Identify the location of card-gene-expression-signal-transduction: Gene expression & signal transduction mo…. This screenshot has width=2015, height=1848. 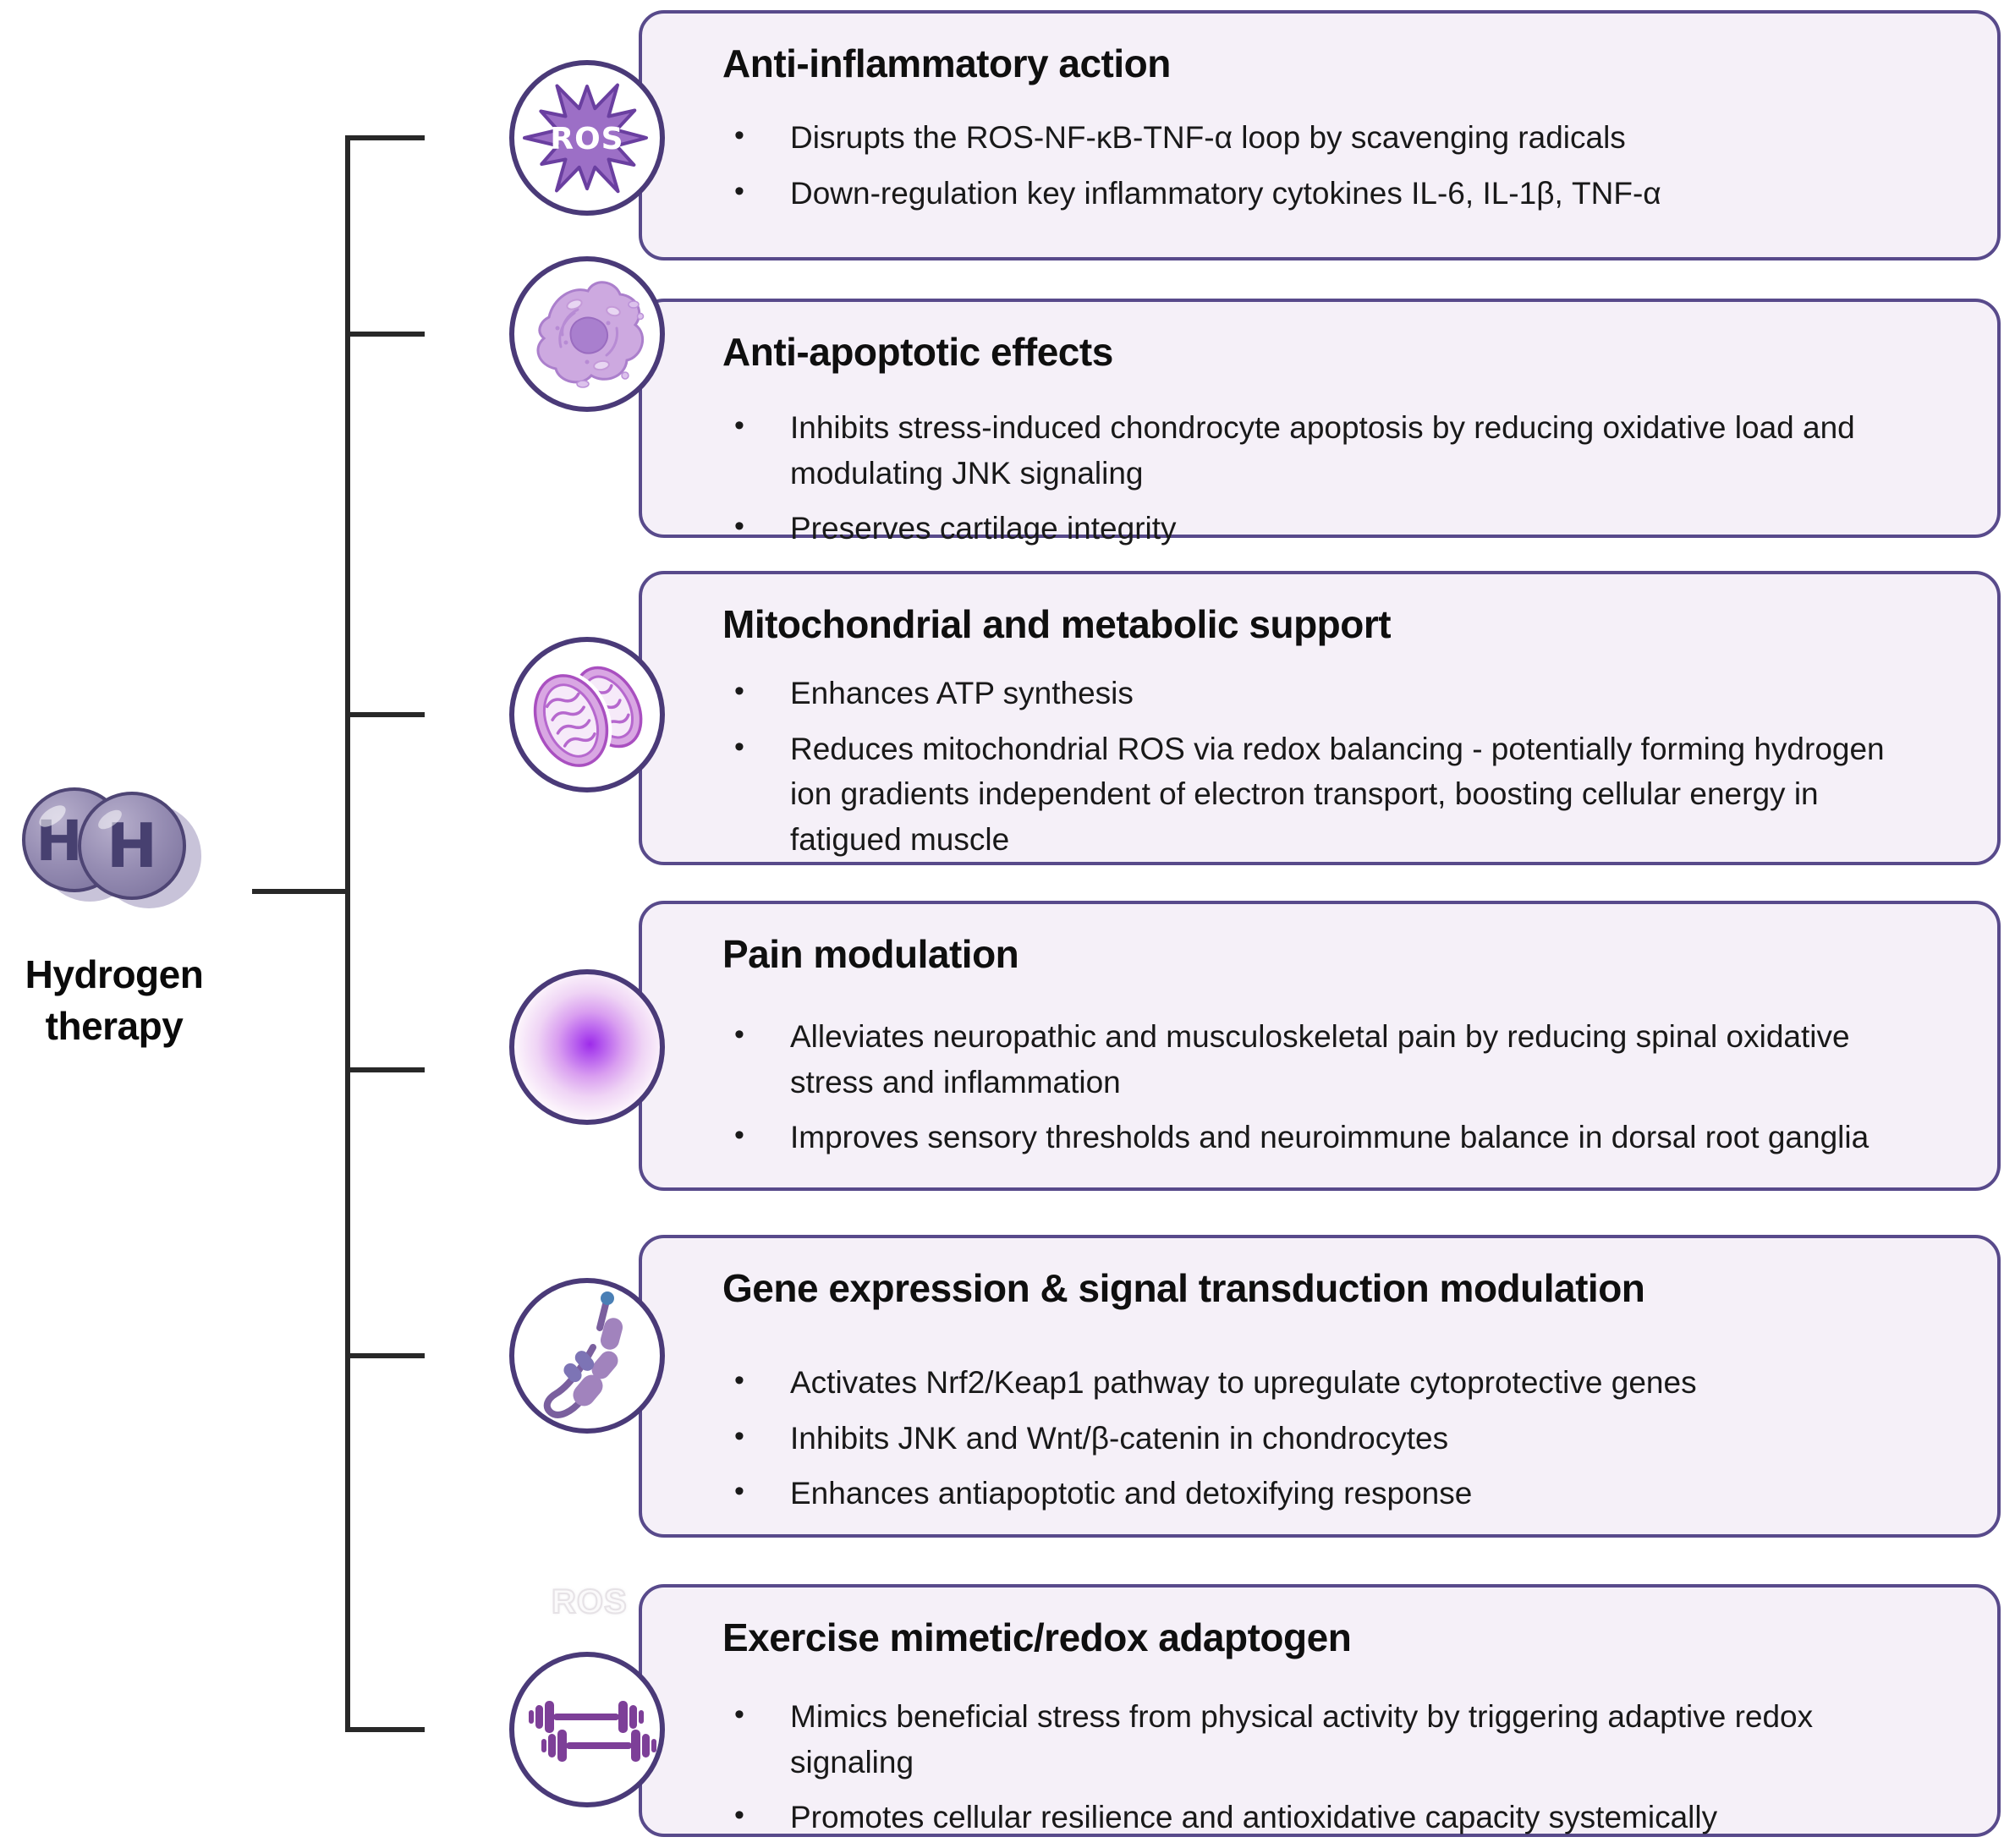
(1320, 1386).